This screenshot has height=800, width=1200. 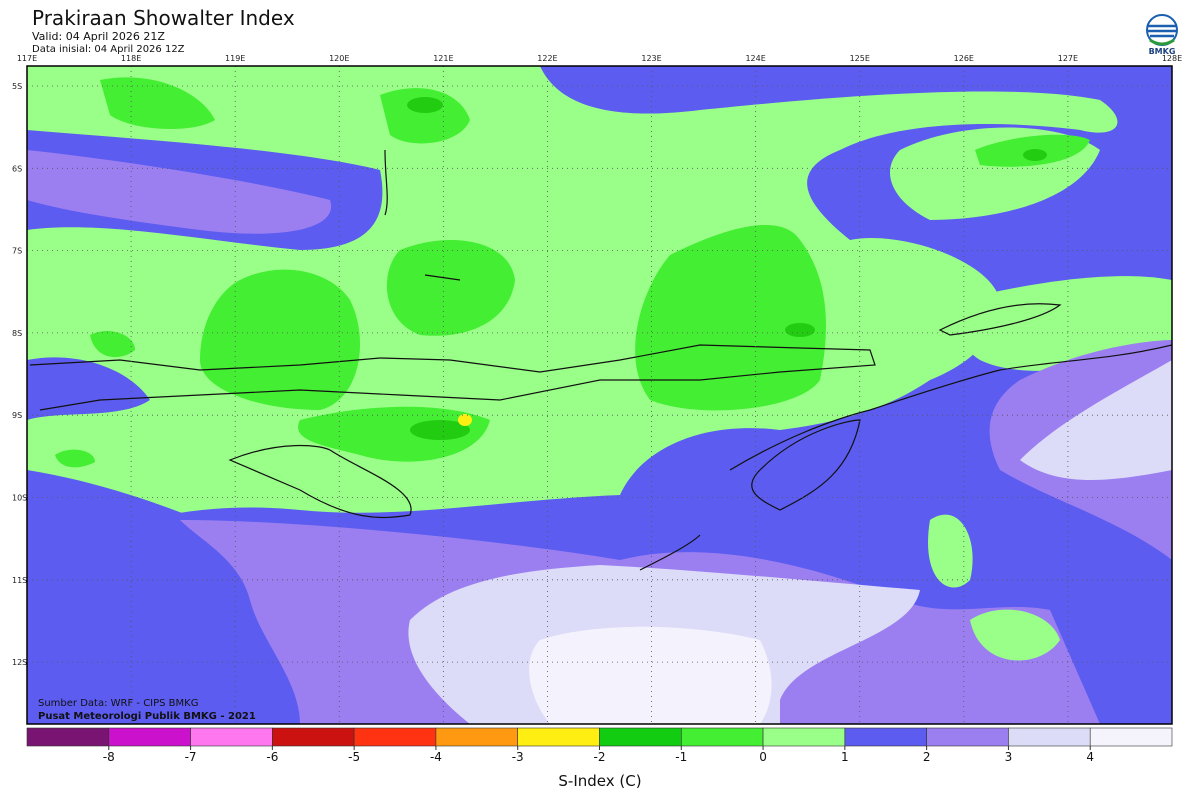 What do you see at coordinates (235, 58) in the screenshot?
I see `lon-label: 119E` at bounding box center [235, 58].